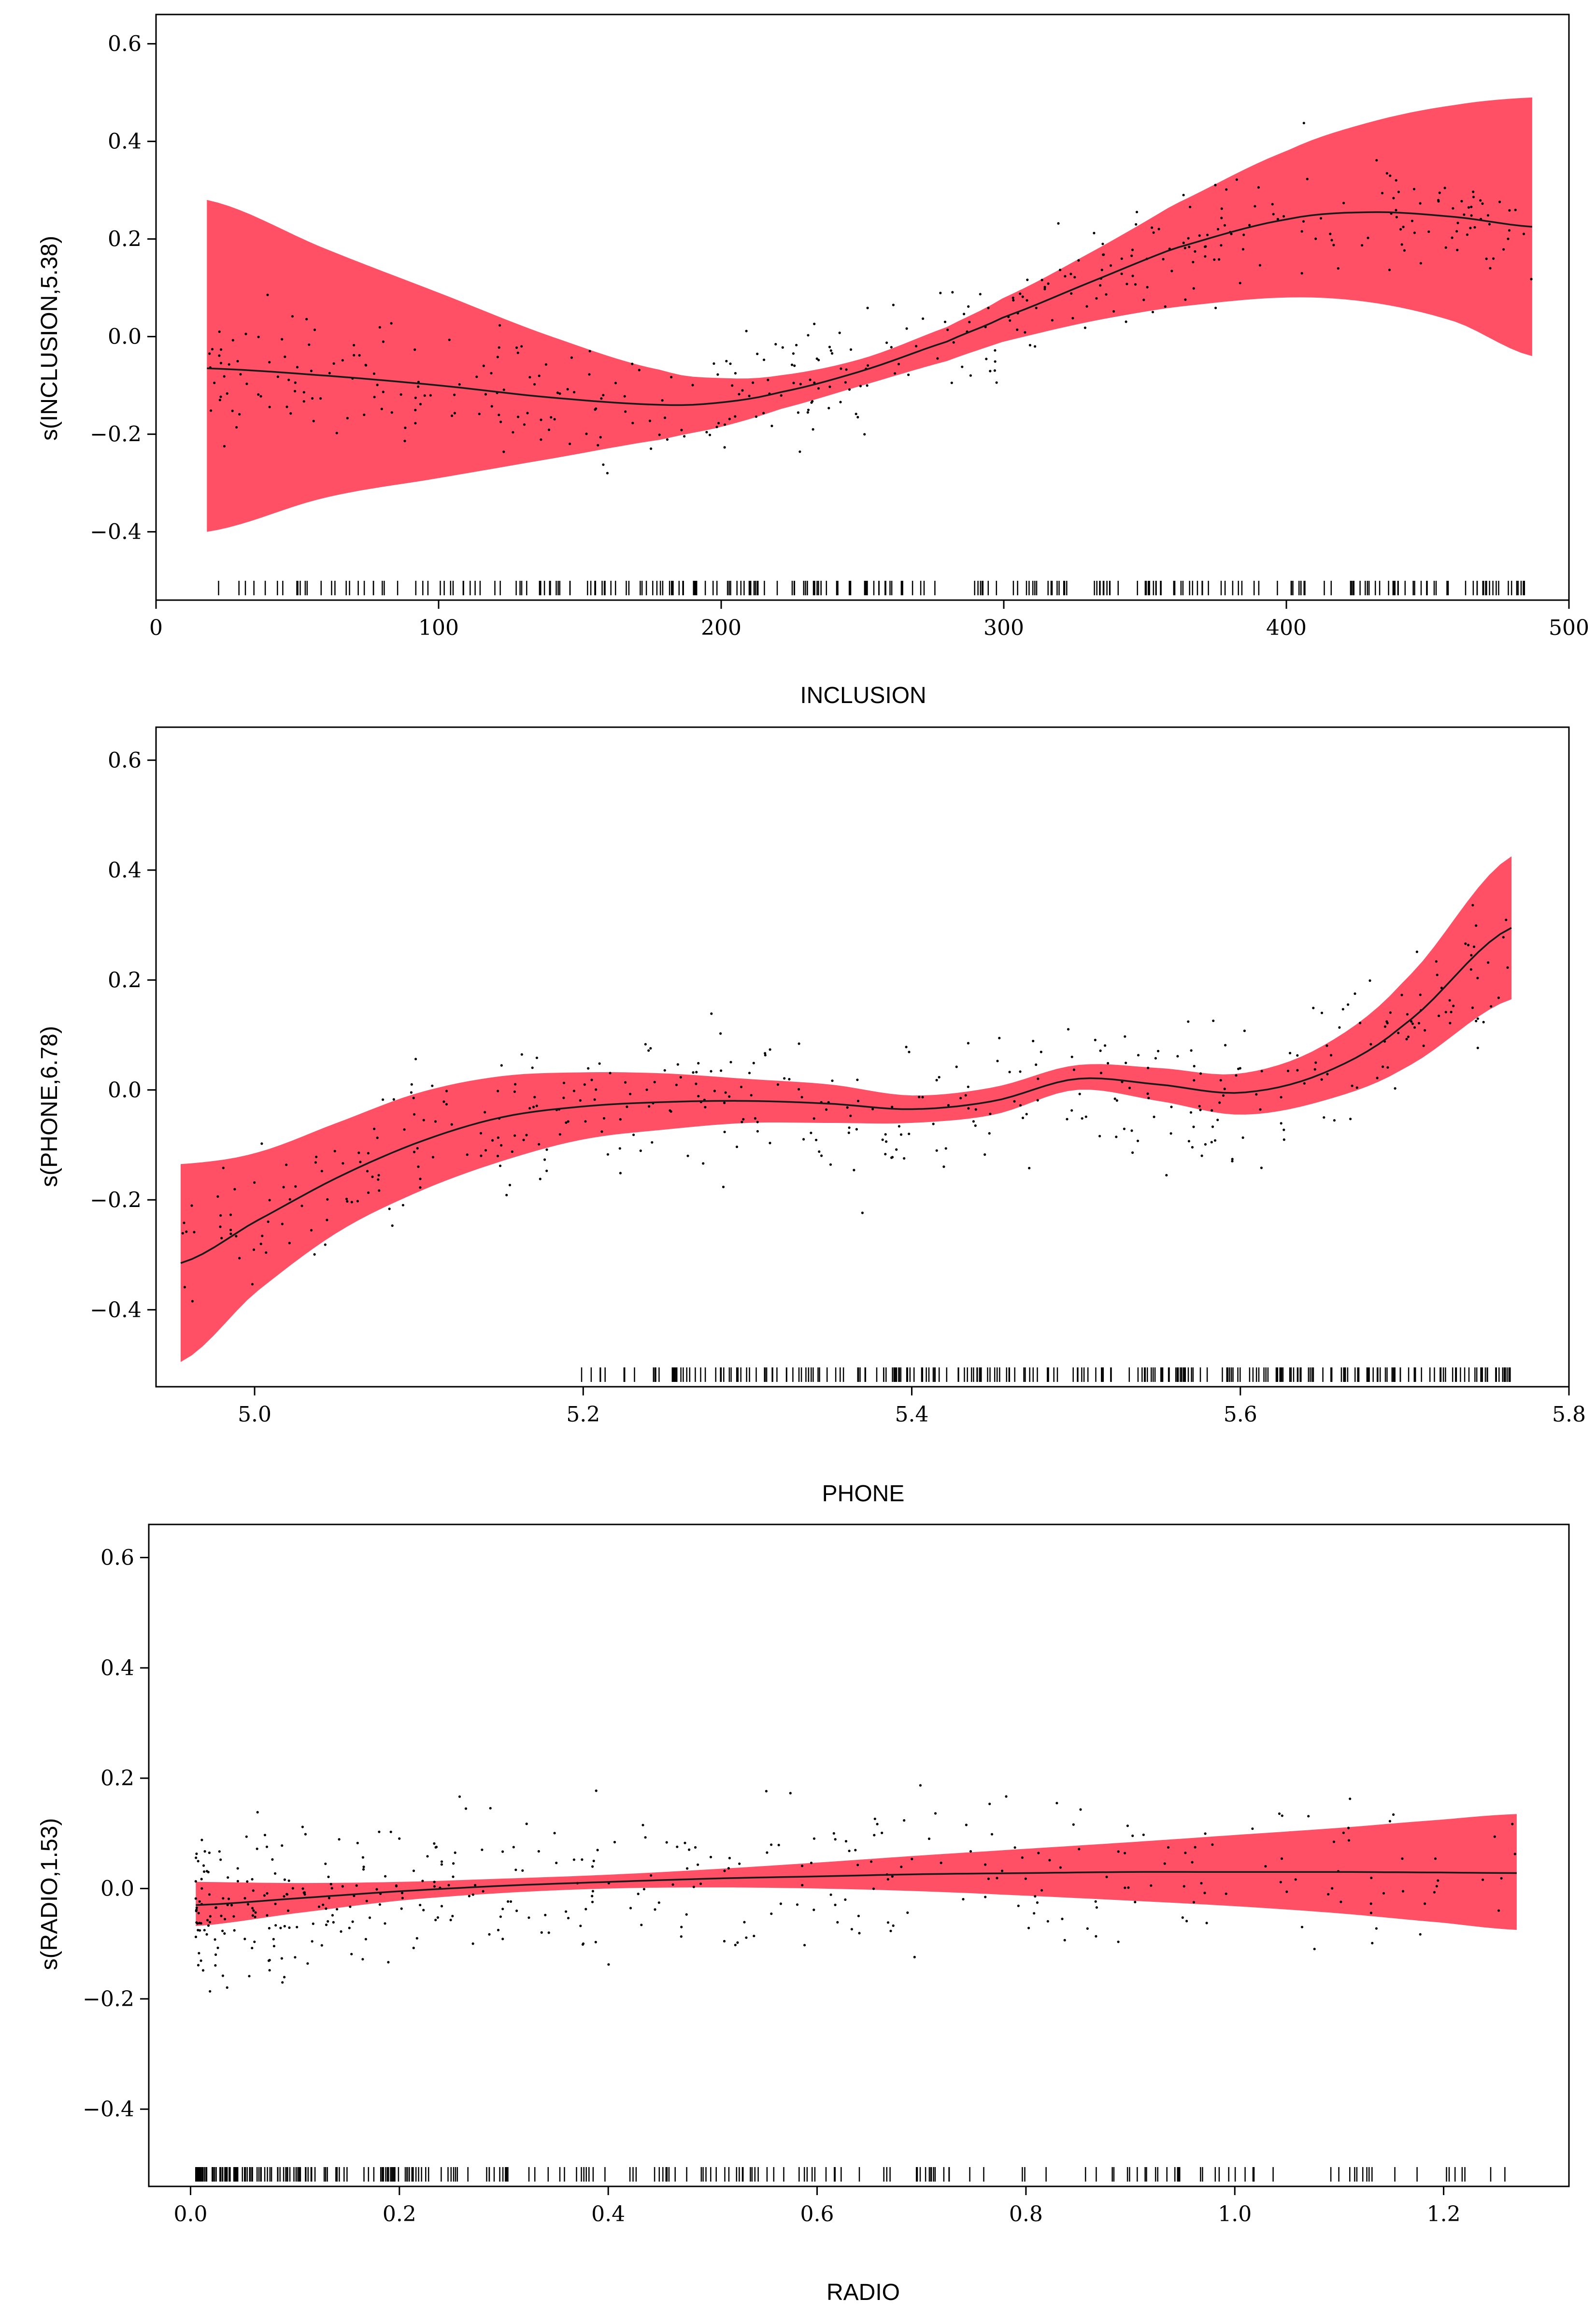 This screenshot has width=1596, height=2313. What do you see at coordinates (255, 1414) in the screenshot?
I see `x-tick-label: 5.0` at bounding box center [255, 1414].